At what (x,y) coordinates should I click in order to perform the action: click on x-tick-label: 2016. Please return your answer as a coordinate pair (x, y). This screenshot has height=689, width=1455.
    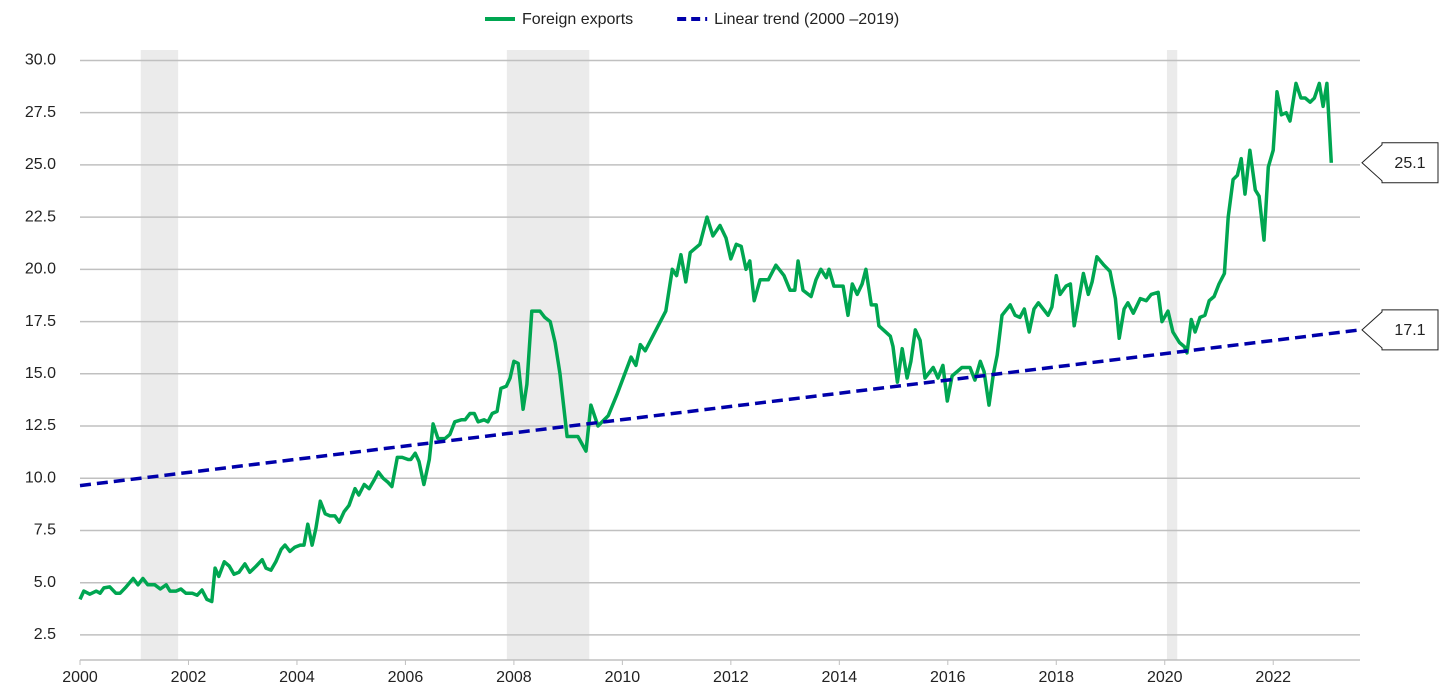
    Looking at the image, I should click on (948, 677).